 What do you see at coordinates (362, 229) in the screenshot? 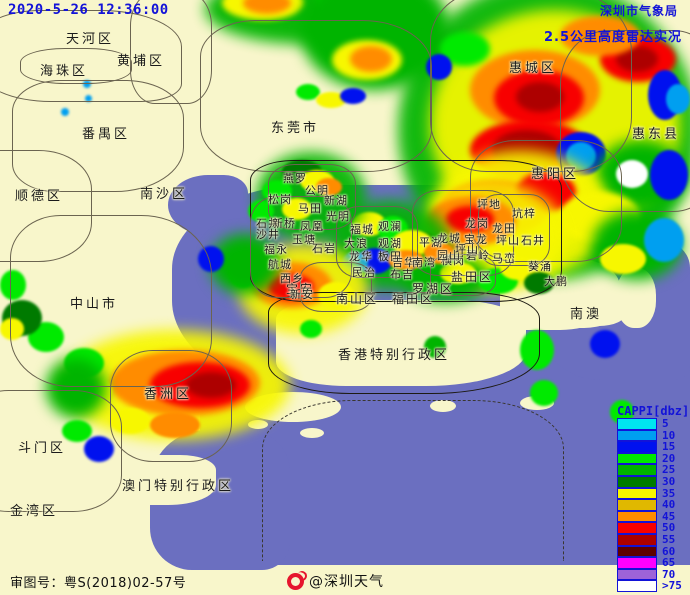
I see `map-label-town-15: 福城` at bounding box center [362, 229].